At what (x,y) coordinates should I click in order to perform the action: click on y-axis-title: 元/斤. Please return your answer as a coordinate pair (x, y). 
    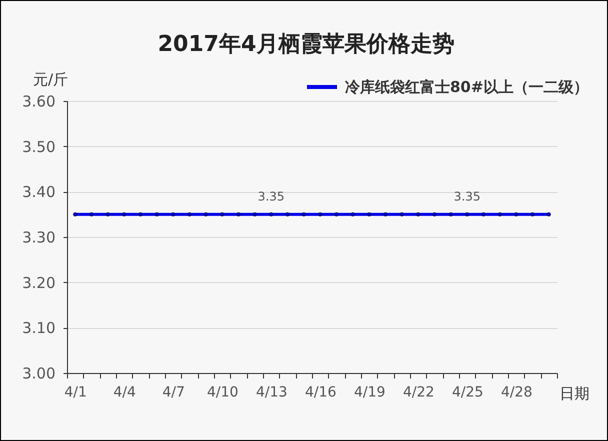
    Looking at the image, I should click on (50, 79).